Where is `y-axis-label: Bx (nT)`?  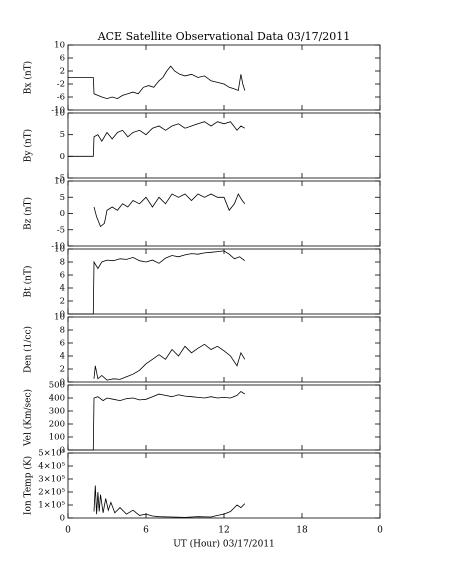
y-axis-label: Bx (nT) is located at coordinates (28, 77).